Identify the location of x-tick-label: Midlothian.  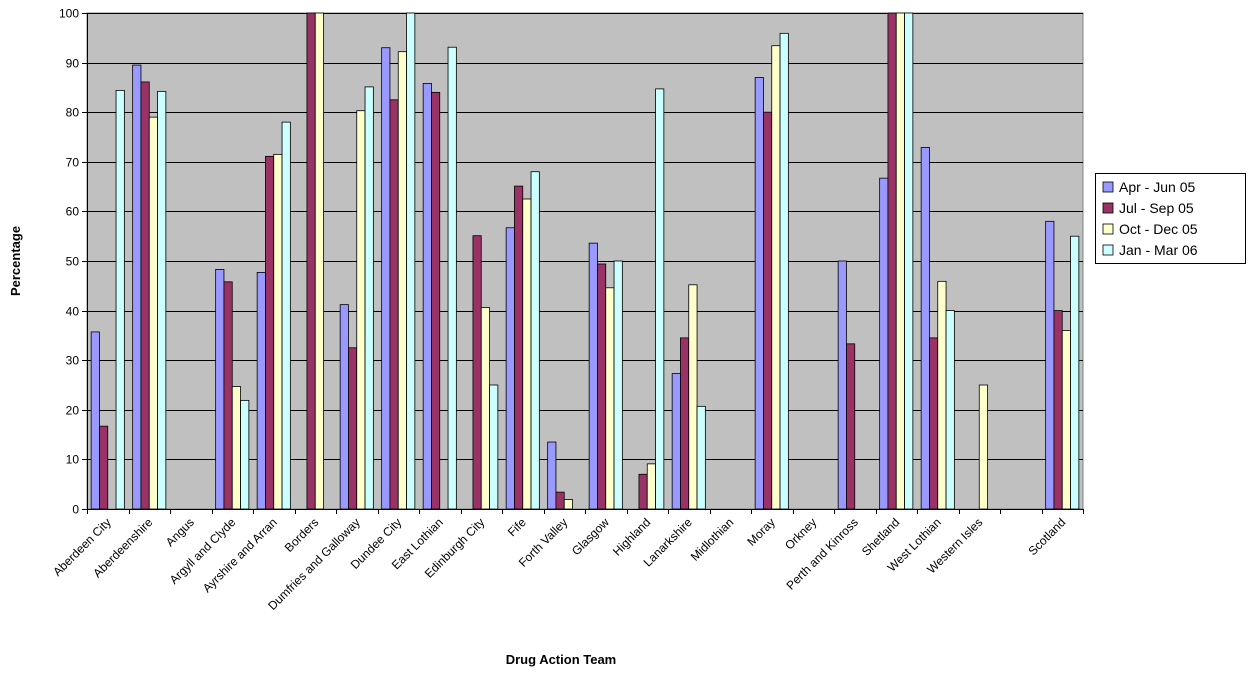
(712, 539).